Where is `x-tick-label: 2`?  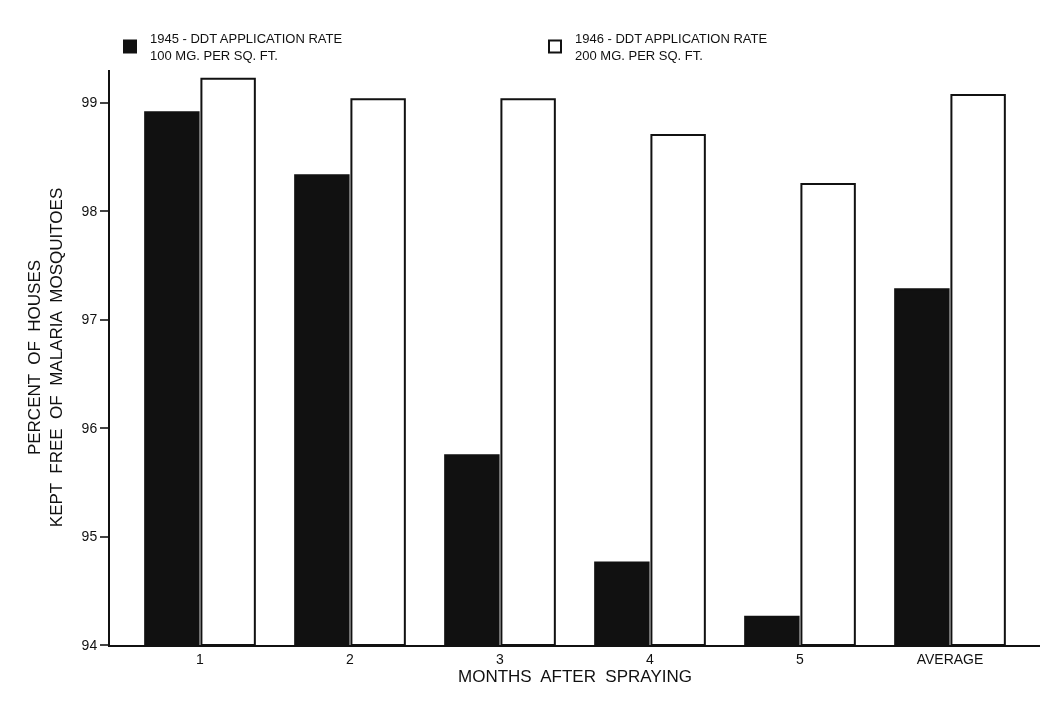 x-tick-label: 2 is located at coordinates (350, 658).